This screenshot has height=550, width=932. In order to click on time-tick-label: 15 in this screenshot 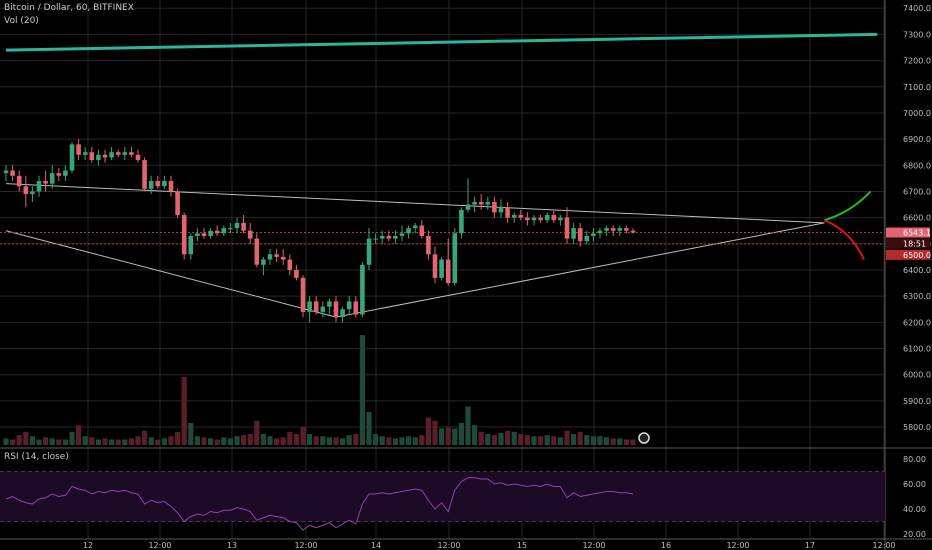, I will do `click(522, 545)`.